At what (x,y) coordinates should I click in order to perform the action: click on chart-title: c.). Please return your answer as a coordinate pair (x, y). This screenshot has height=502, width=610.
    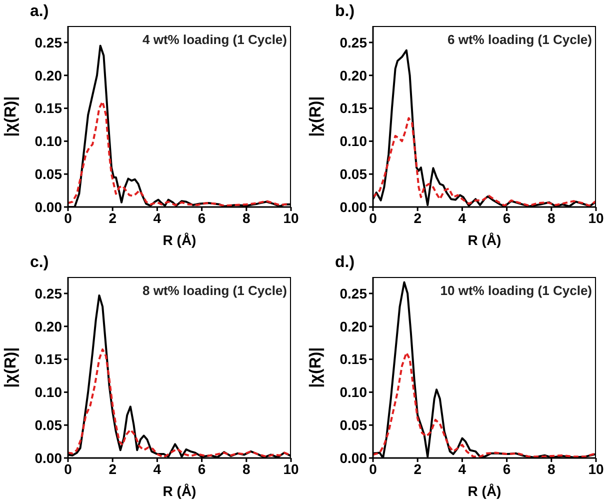
    Looking at the image, I should click on (39, 263).